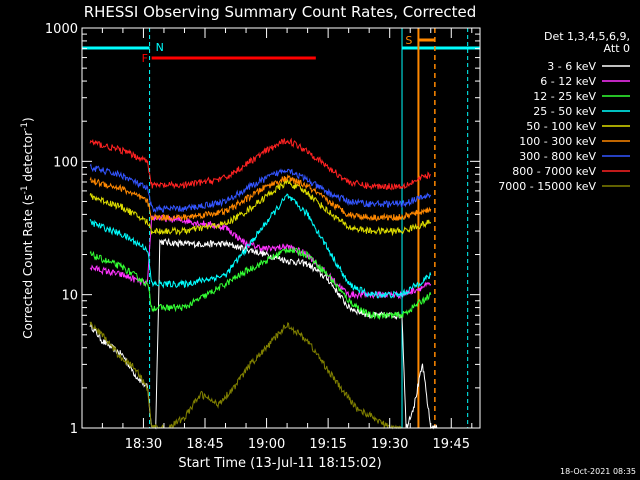 This screenshot has width=640, height=480. I want to click on legend-title-line2: Att 0, so click(617, 48).